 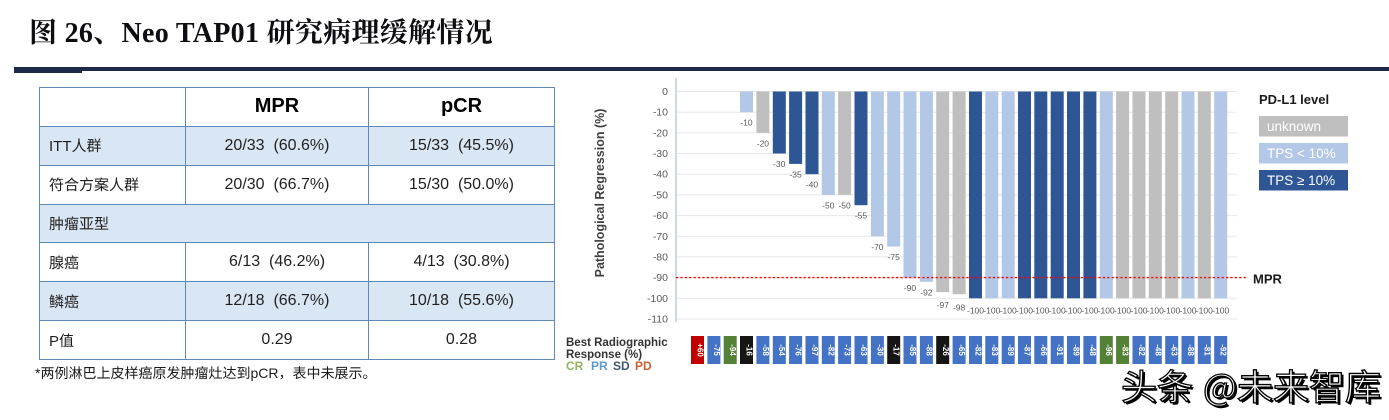 What do you see at coordinates (945, 350) in the screenshot?
I see `svg-text: -26` at bounding box center [945, 350].